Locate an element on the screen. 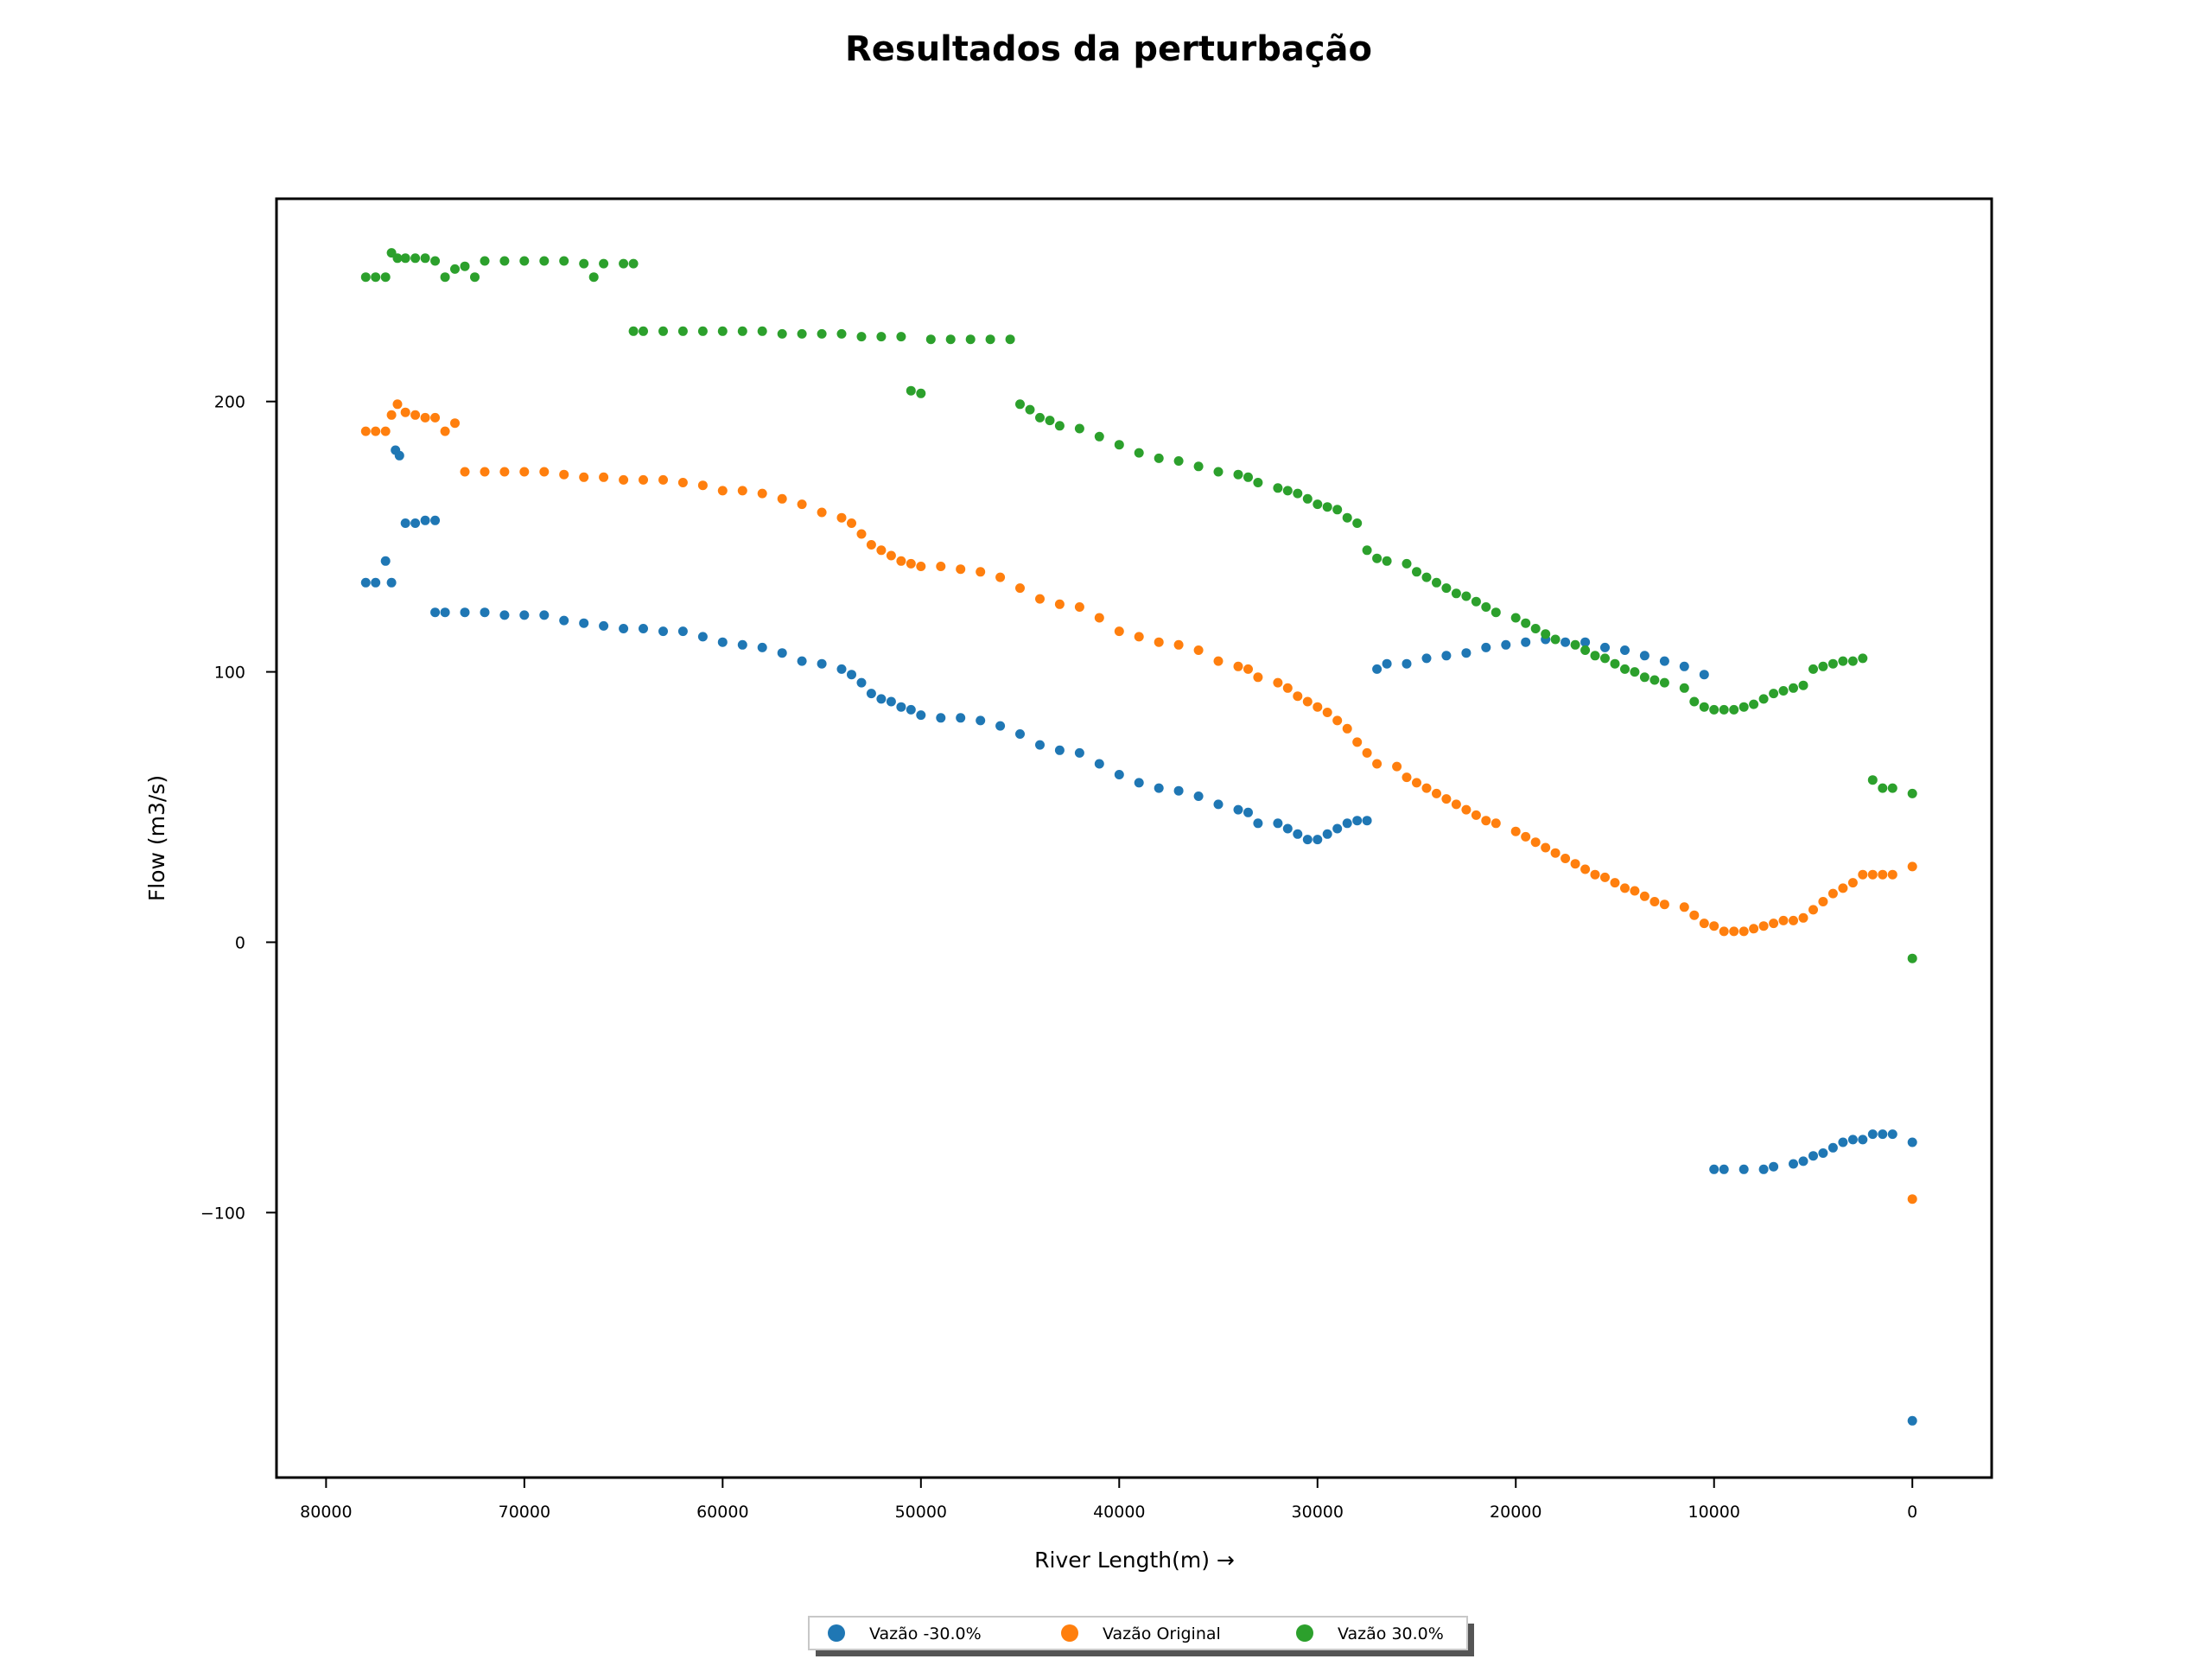 The image size is (2212, 1659). x-tick-label: 20000 is located at coordinates (1515, 1512).